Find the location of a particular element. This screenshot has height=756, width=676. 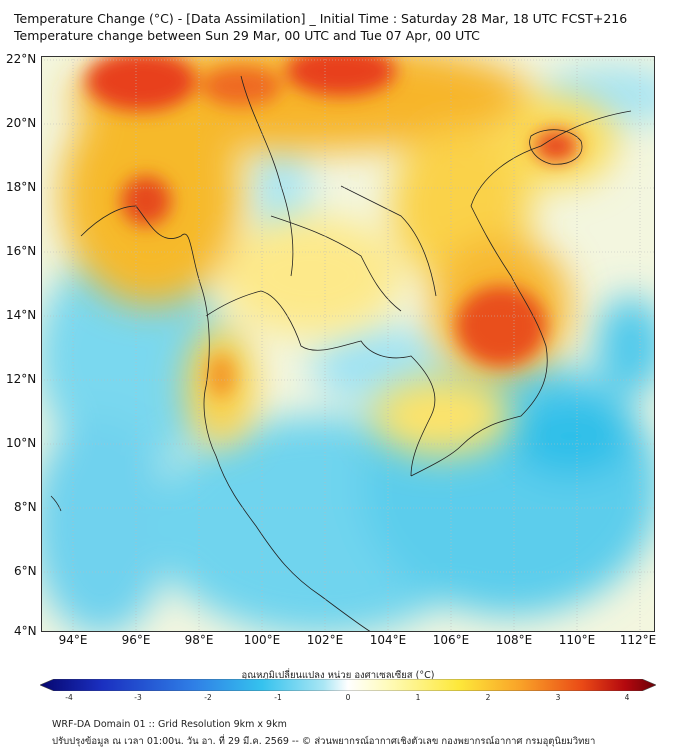

lon-label-104e: 104°E is located at coordinates (388, 640).